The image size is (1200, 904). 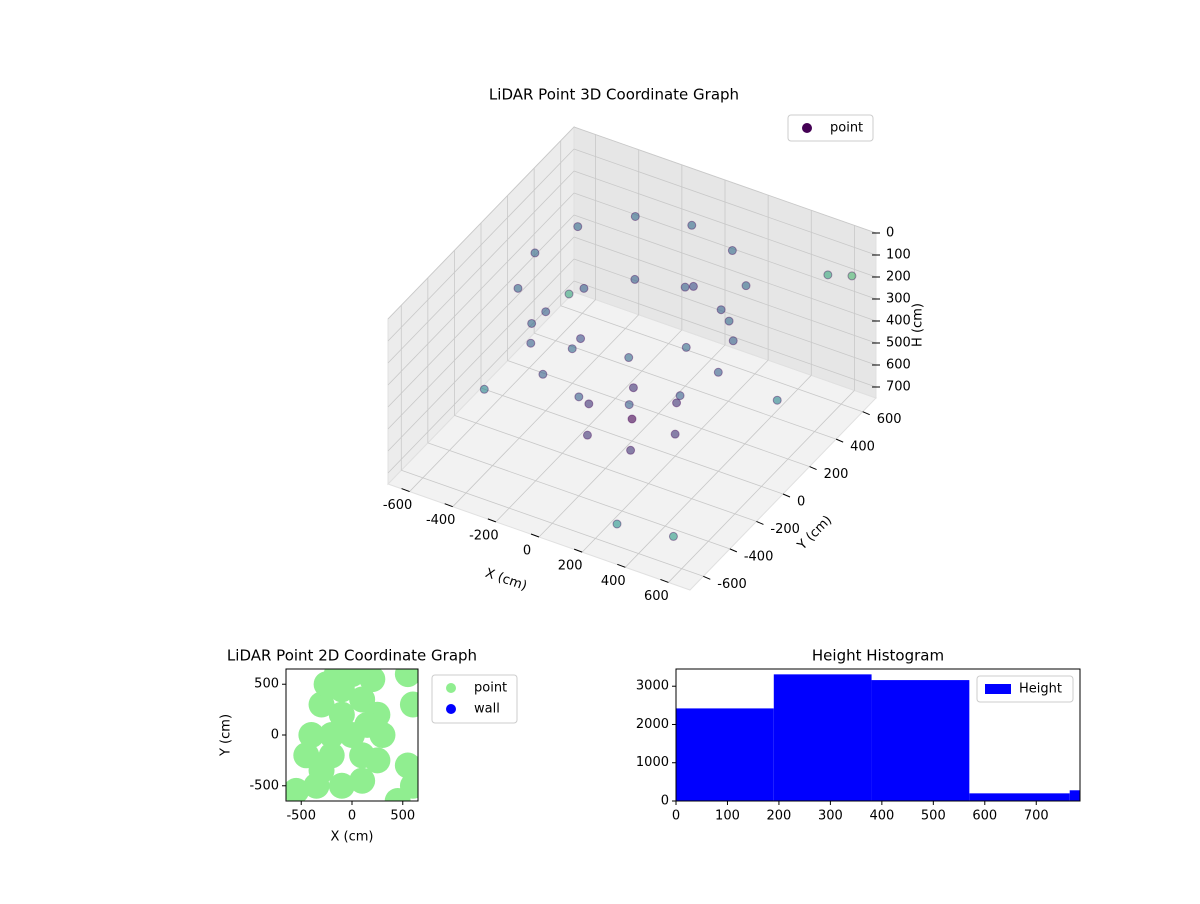 I want to click on x-tick-label: -200, so click(x=484, y=535).